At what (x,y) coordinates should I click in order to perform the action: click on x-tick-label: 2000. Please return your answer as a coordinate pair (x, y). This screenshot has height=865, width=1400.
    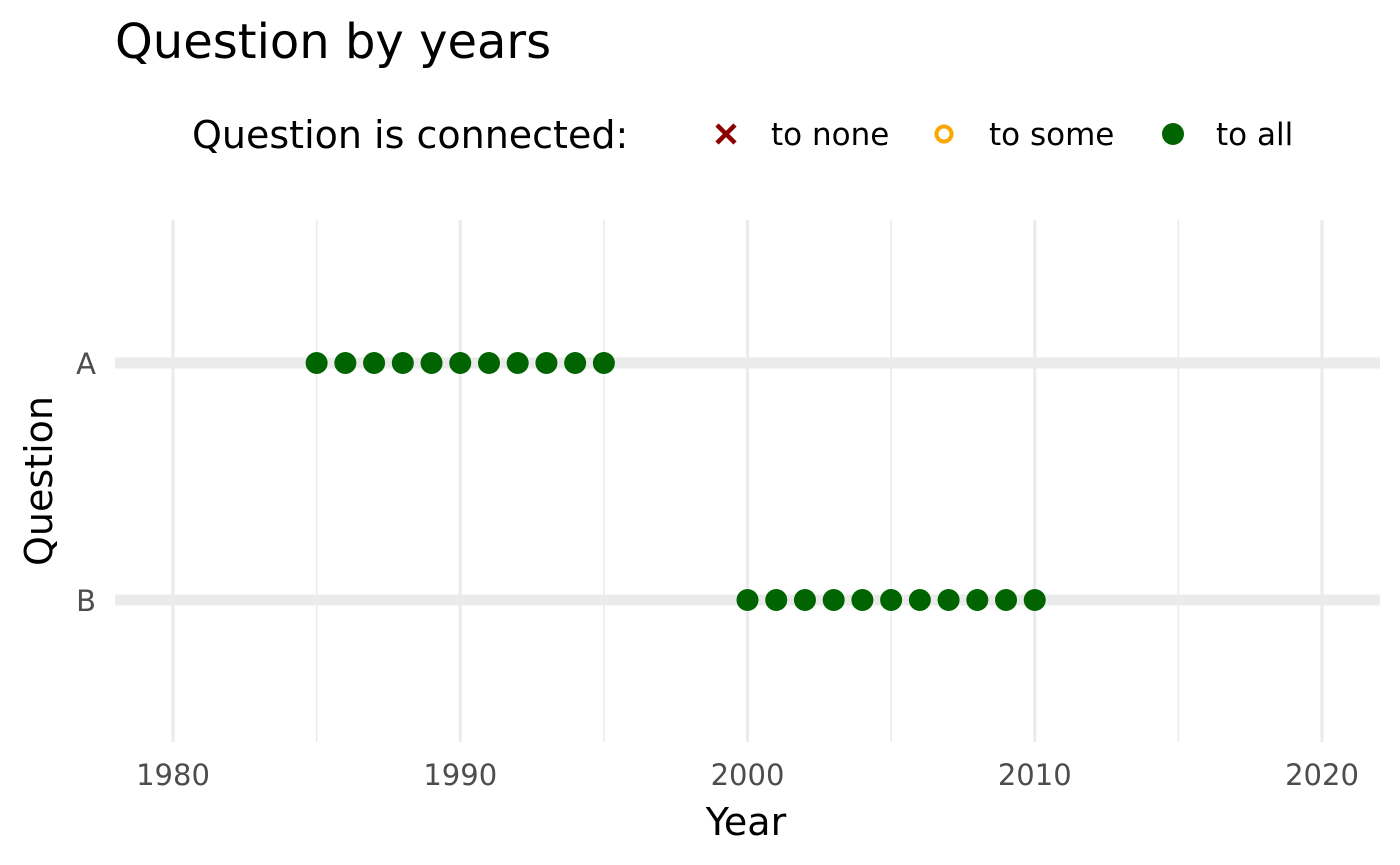
    Looking at the image, I should click on (748, 775).